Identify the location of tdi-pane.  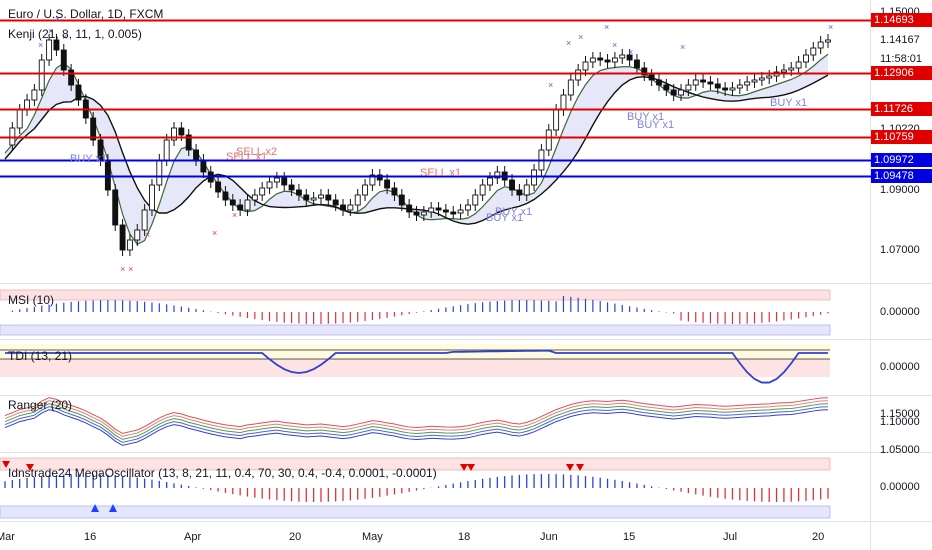
(415, 364).